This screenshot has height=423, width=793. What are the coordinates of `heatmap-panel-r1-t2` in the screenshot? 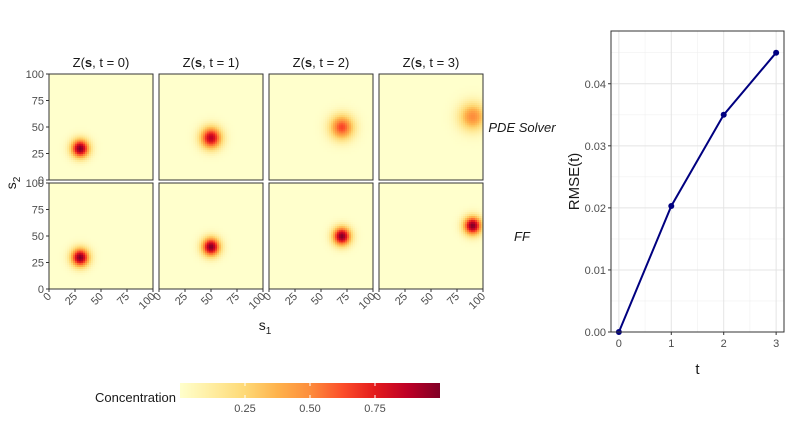 It's located at (321, 236).